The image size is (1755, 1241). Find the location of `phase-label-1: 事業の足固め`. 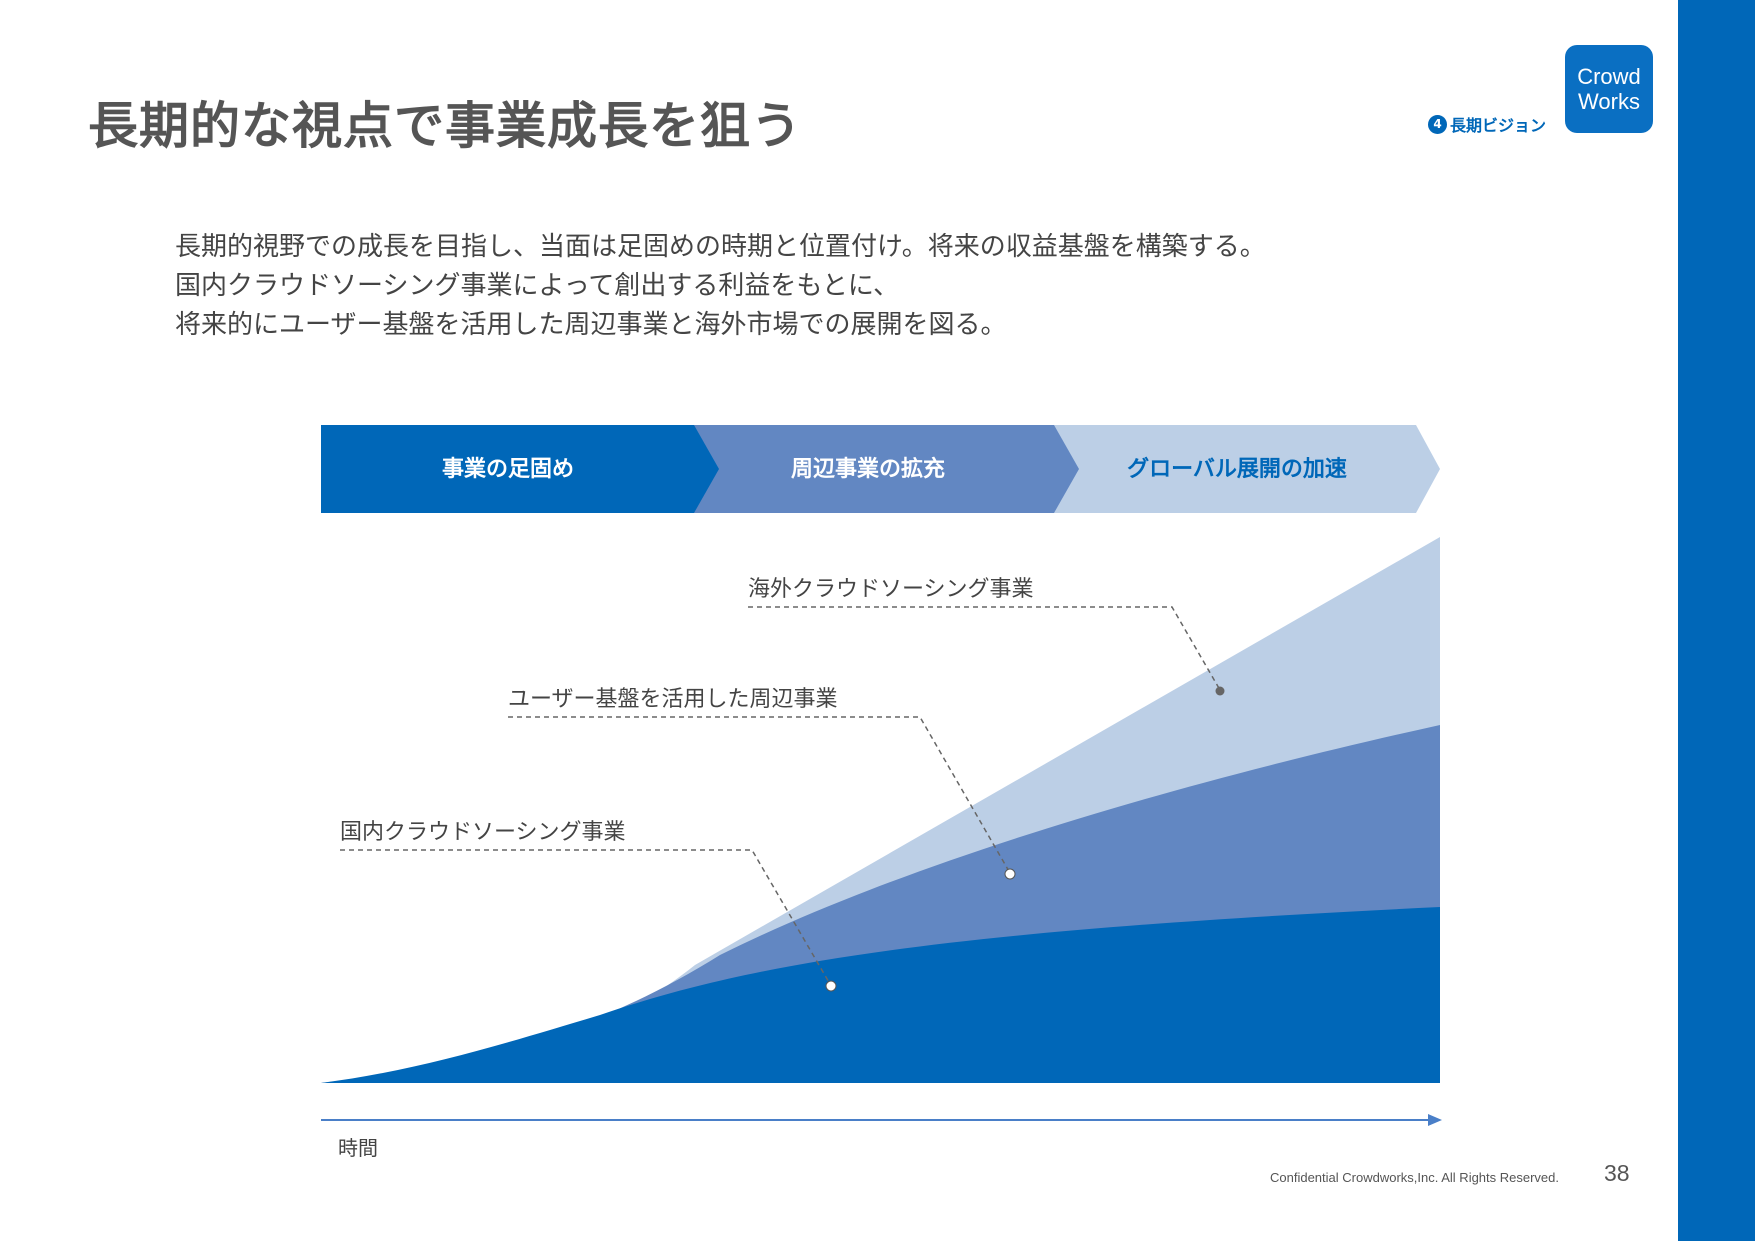

phase-label-1: 事業の足固め is located at coordinates (508, 469).